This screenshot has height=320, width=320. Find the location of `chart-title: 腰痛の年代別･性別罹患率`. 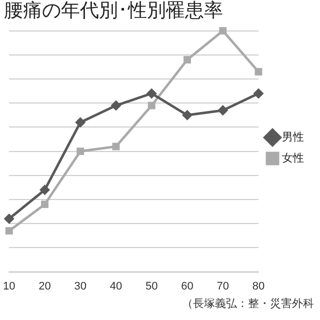

chart-title: 腰痛の年代別･性別罹患率 is located at coordinates (113, 11).